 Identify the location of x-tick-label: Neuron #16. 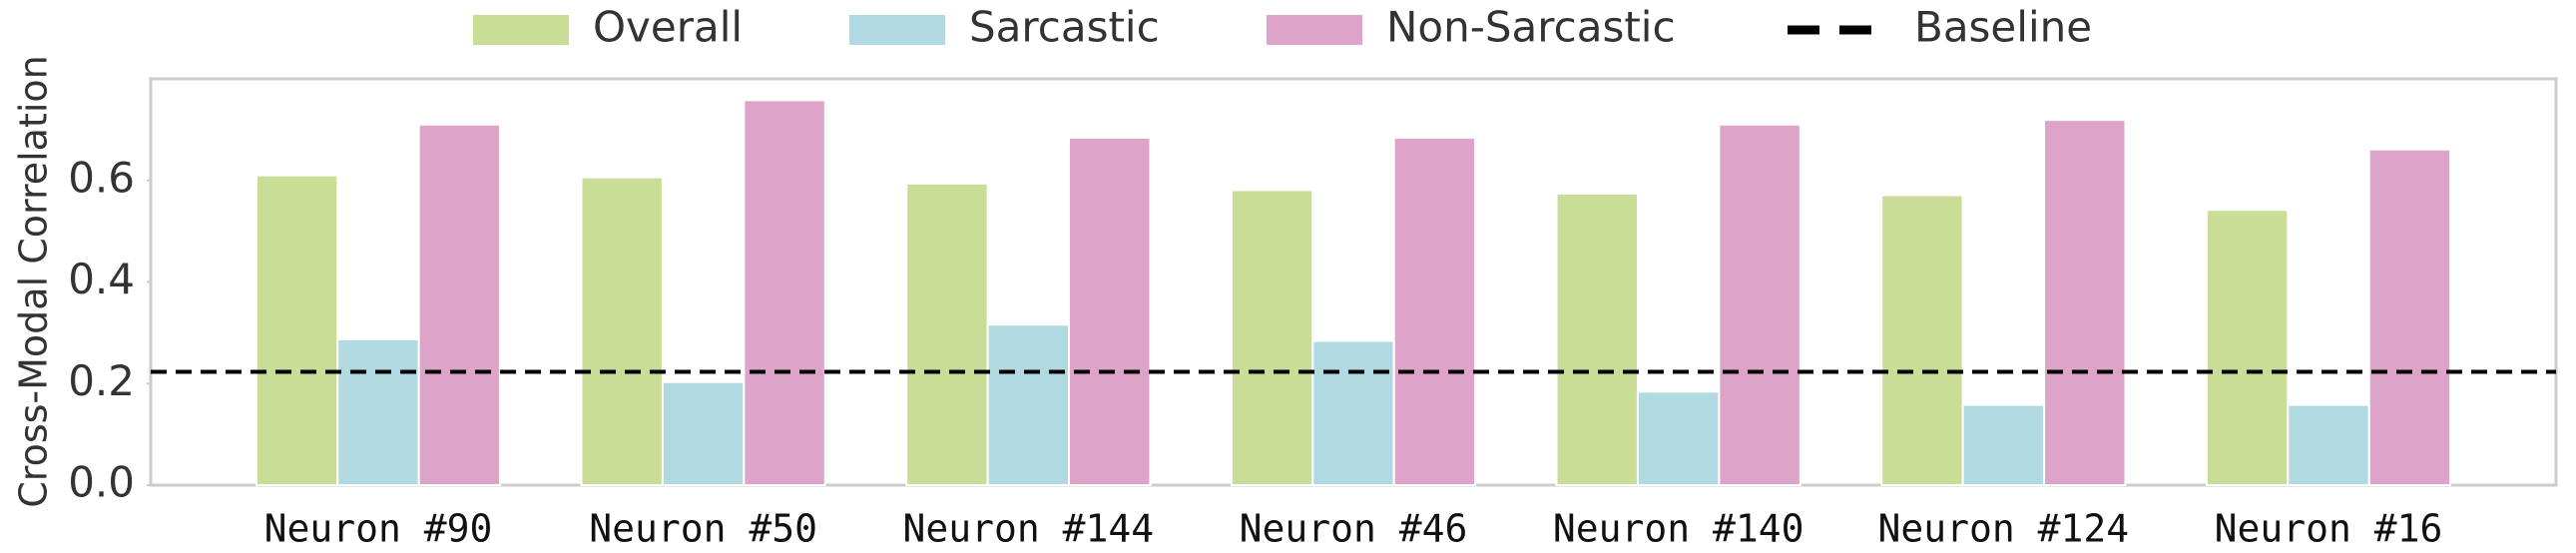
(2329, 529).